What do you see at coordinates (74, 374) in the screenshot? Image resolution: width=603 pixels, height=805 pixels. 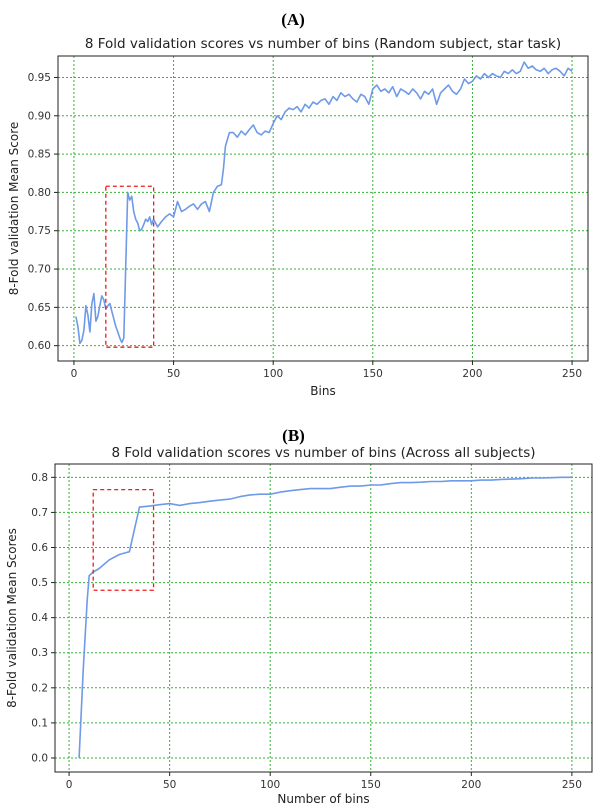 I see `chart-a-xtick-label: 0` at bounding box center [74, 374].